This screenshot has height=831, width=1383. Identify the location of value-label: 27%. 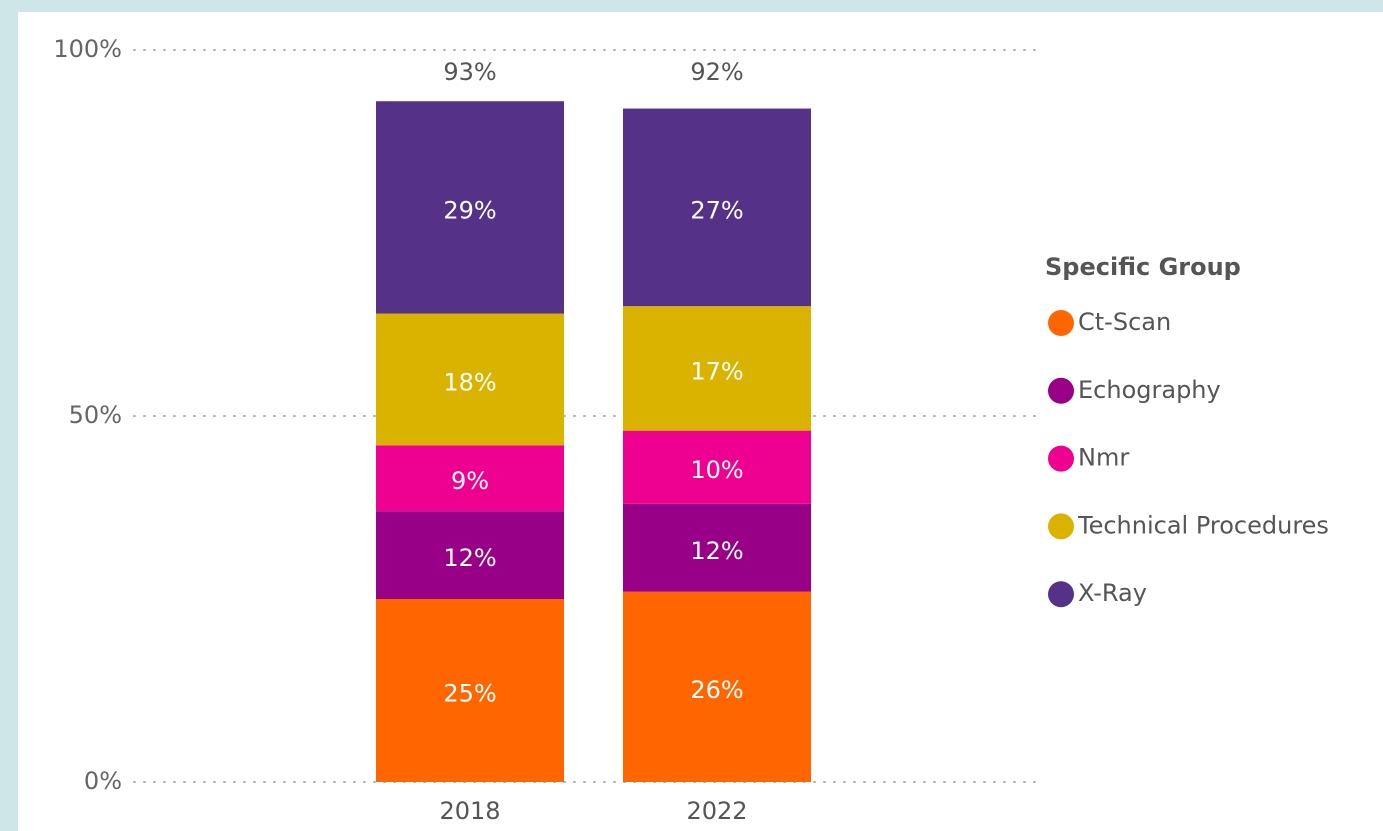
(716, 210).